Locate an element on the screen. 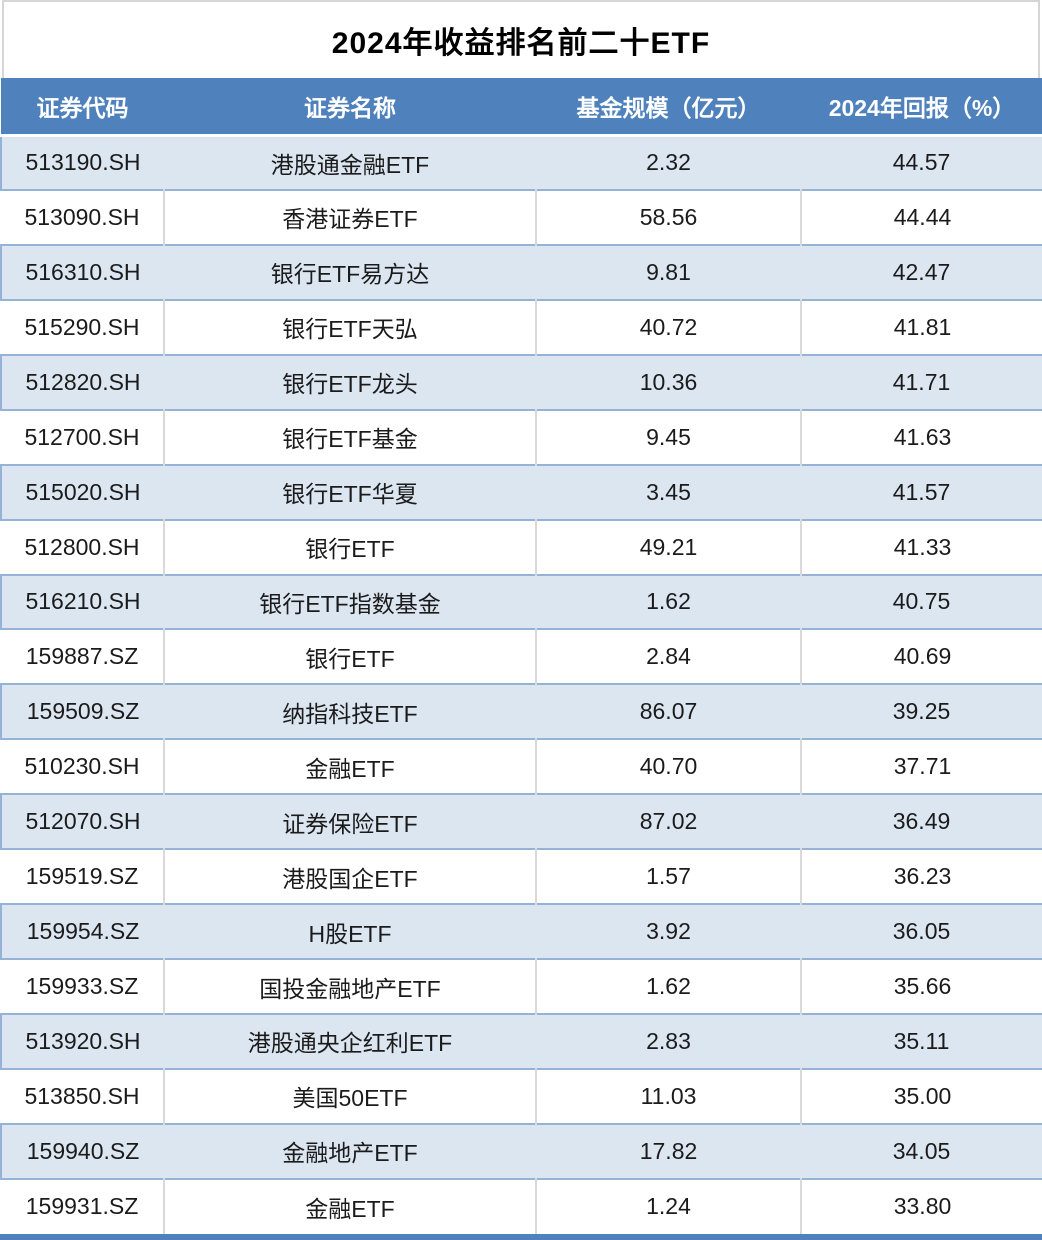  cell-name: 港股通央企红利ETF is located at coordinates (350, 1041).